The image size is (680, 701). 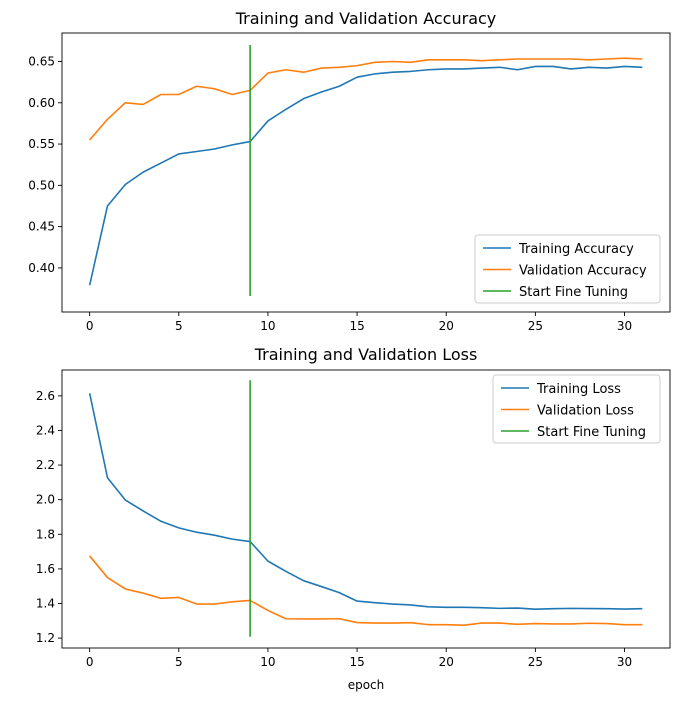 What do you see at coordinates (45, 396) in the screenshot?
I see `y-tick-label: 2.6` at bounding box center [45, 396].